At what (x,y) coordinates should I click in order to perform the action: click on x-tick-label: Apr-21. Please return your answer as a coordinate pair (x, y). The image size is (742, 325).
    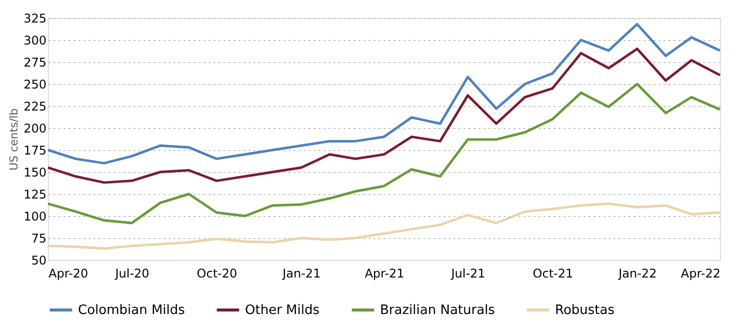
    Looking at the image, I should click on (384, 273).